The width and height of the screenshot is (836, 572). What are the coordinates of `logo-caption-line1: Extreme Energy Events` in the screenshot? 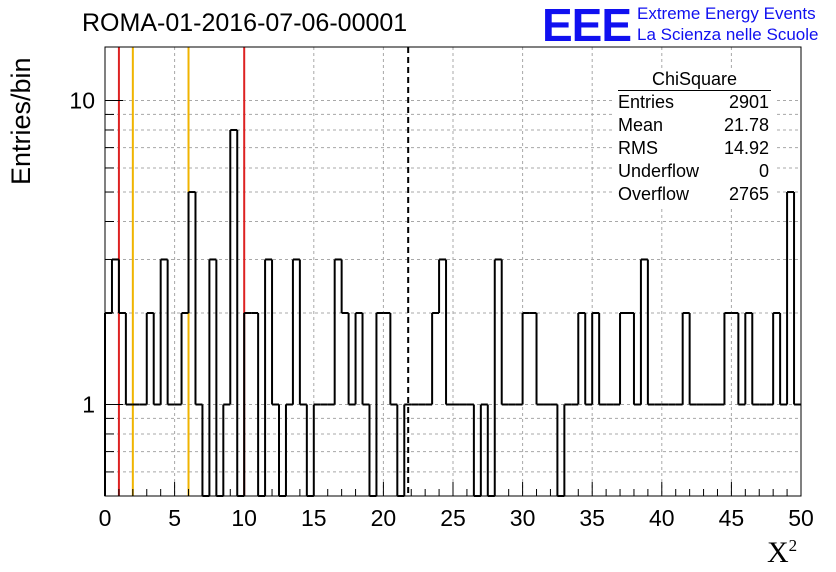 It's located at (726, 13).